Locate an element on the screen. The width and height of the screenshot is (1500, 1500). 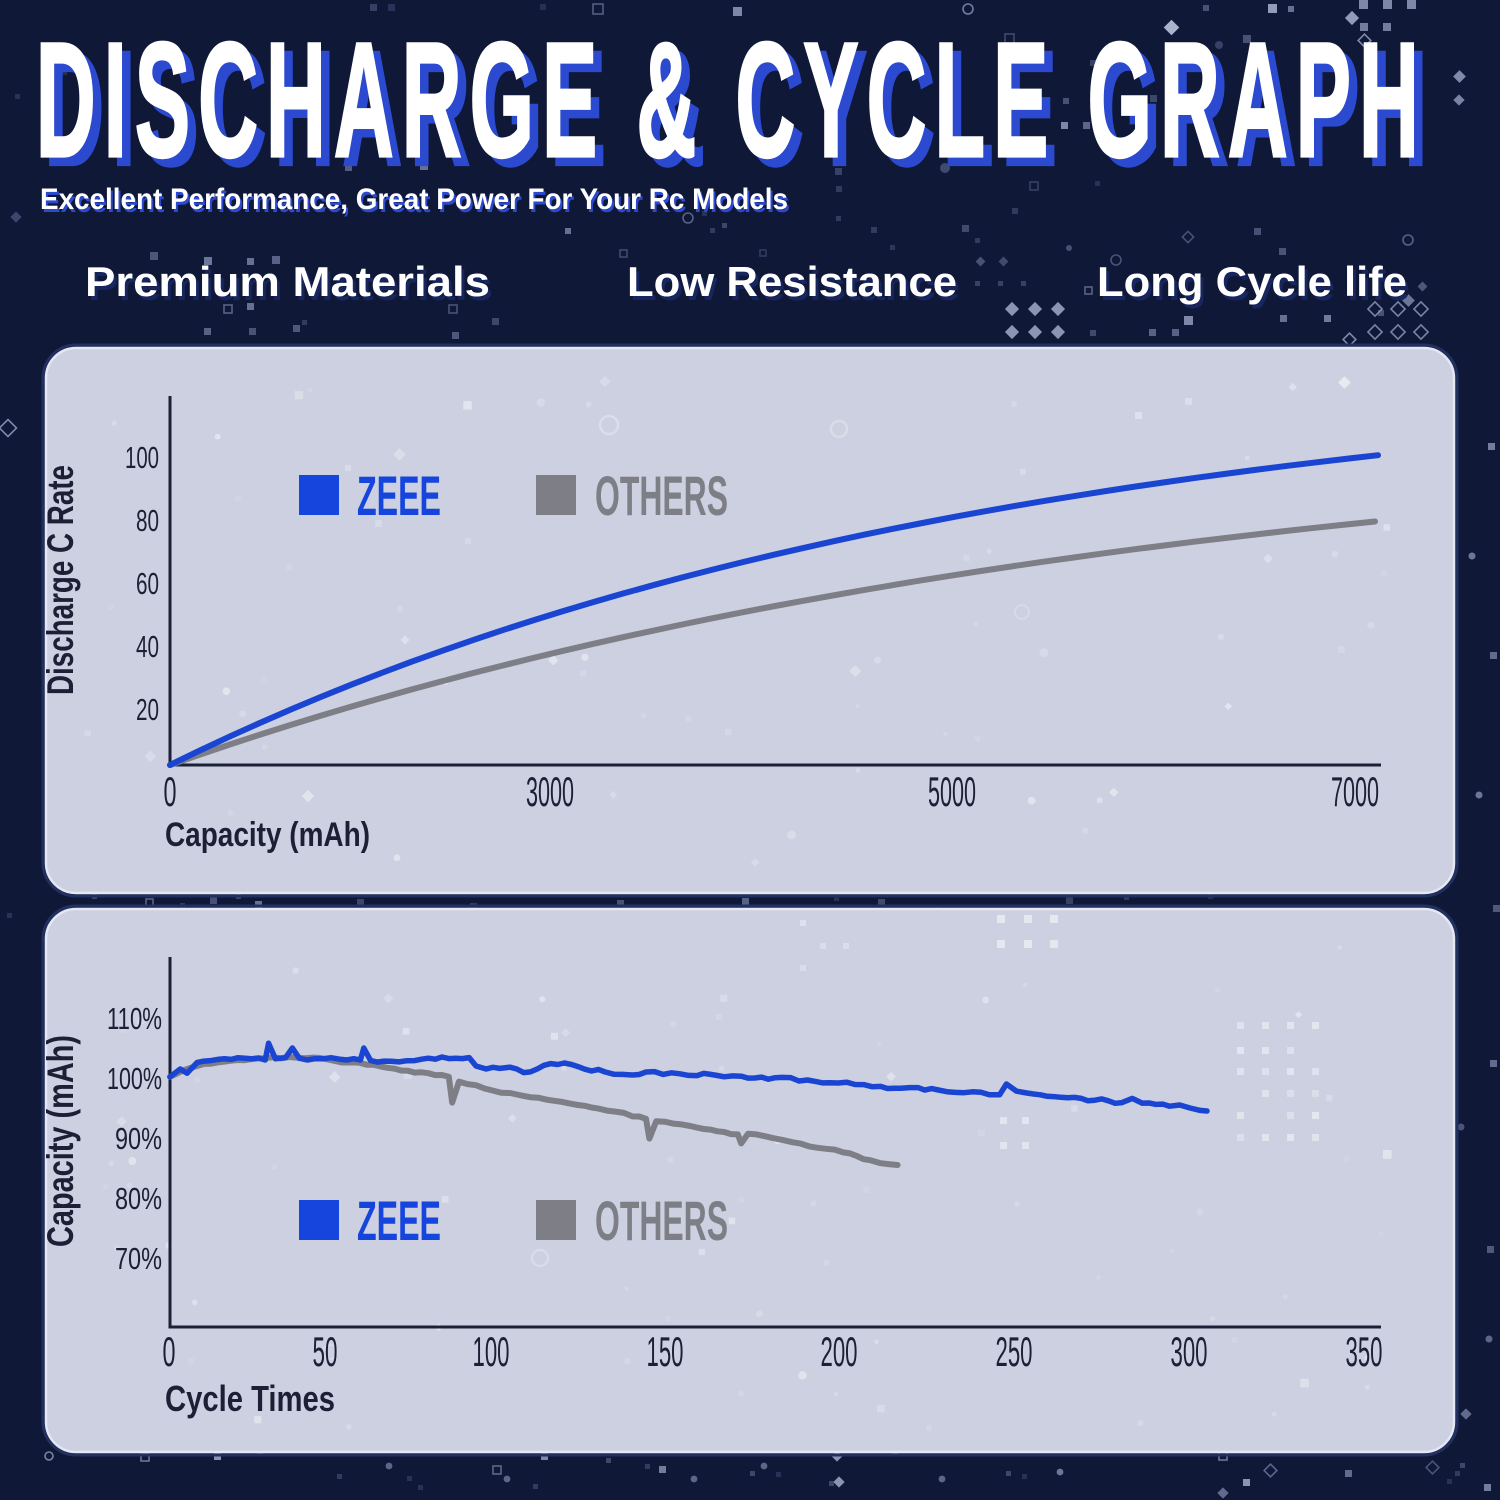
svg-text: 70% is located at coordinates (138, 1258).